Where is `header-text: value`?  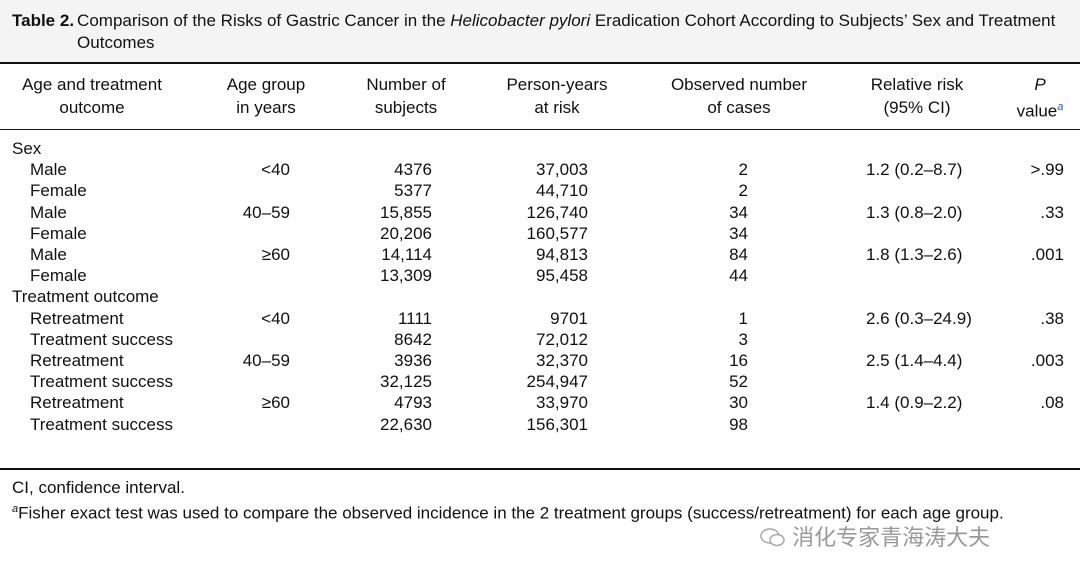
header-text: value is located at coordinates (1037, 111).